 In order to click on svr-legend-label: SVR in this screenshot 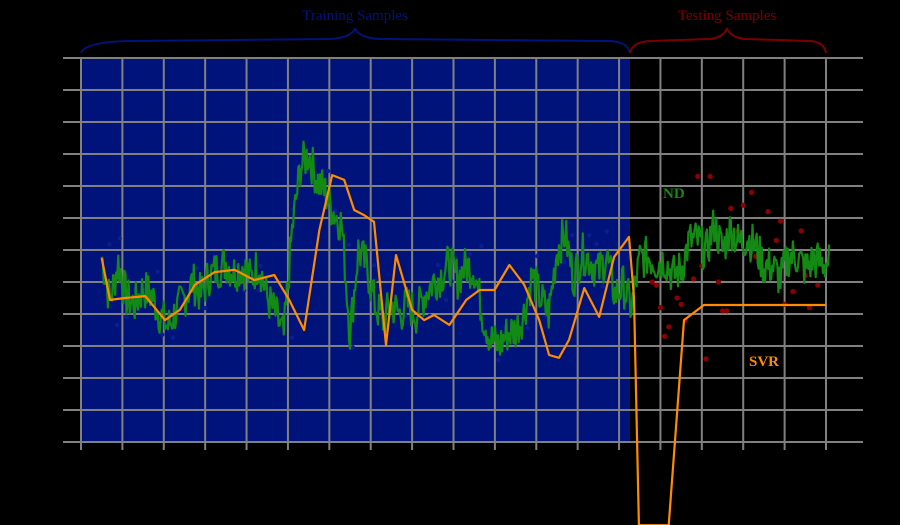, I will do `click(764, 362)`.